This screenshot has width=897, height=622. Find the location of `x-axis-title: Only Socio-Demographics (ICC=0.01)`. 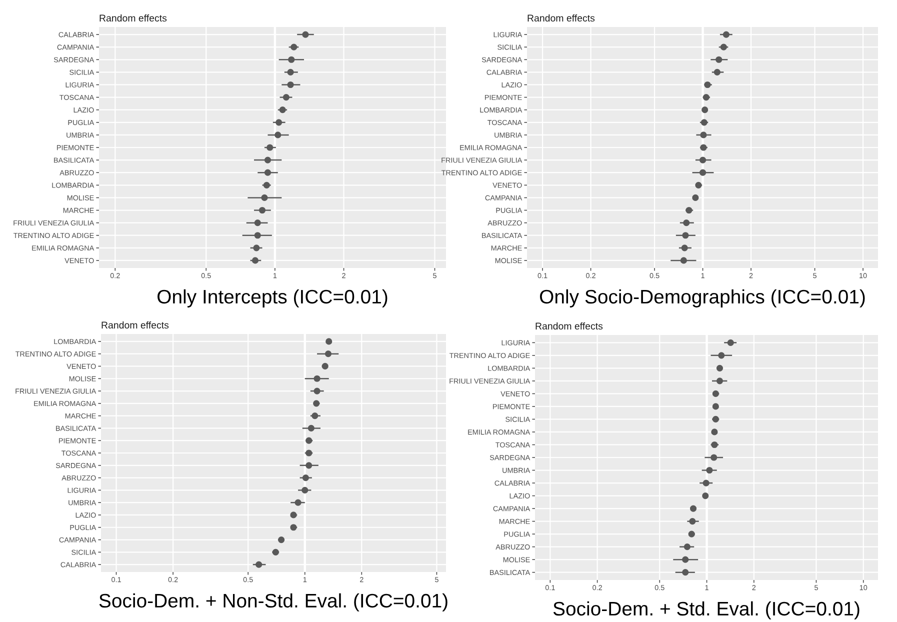

x-axis-title: Only Socio-Demographics (ICC=0.01) is located at coordinates (702, 298).